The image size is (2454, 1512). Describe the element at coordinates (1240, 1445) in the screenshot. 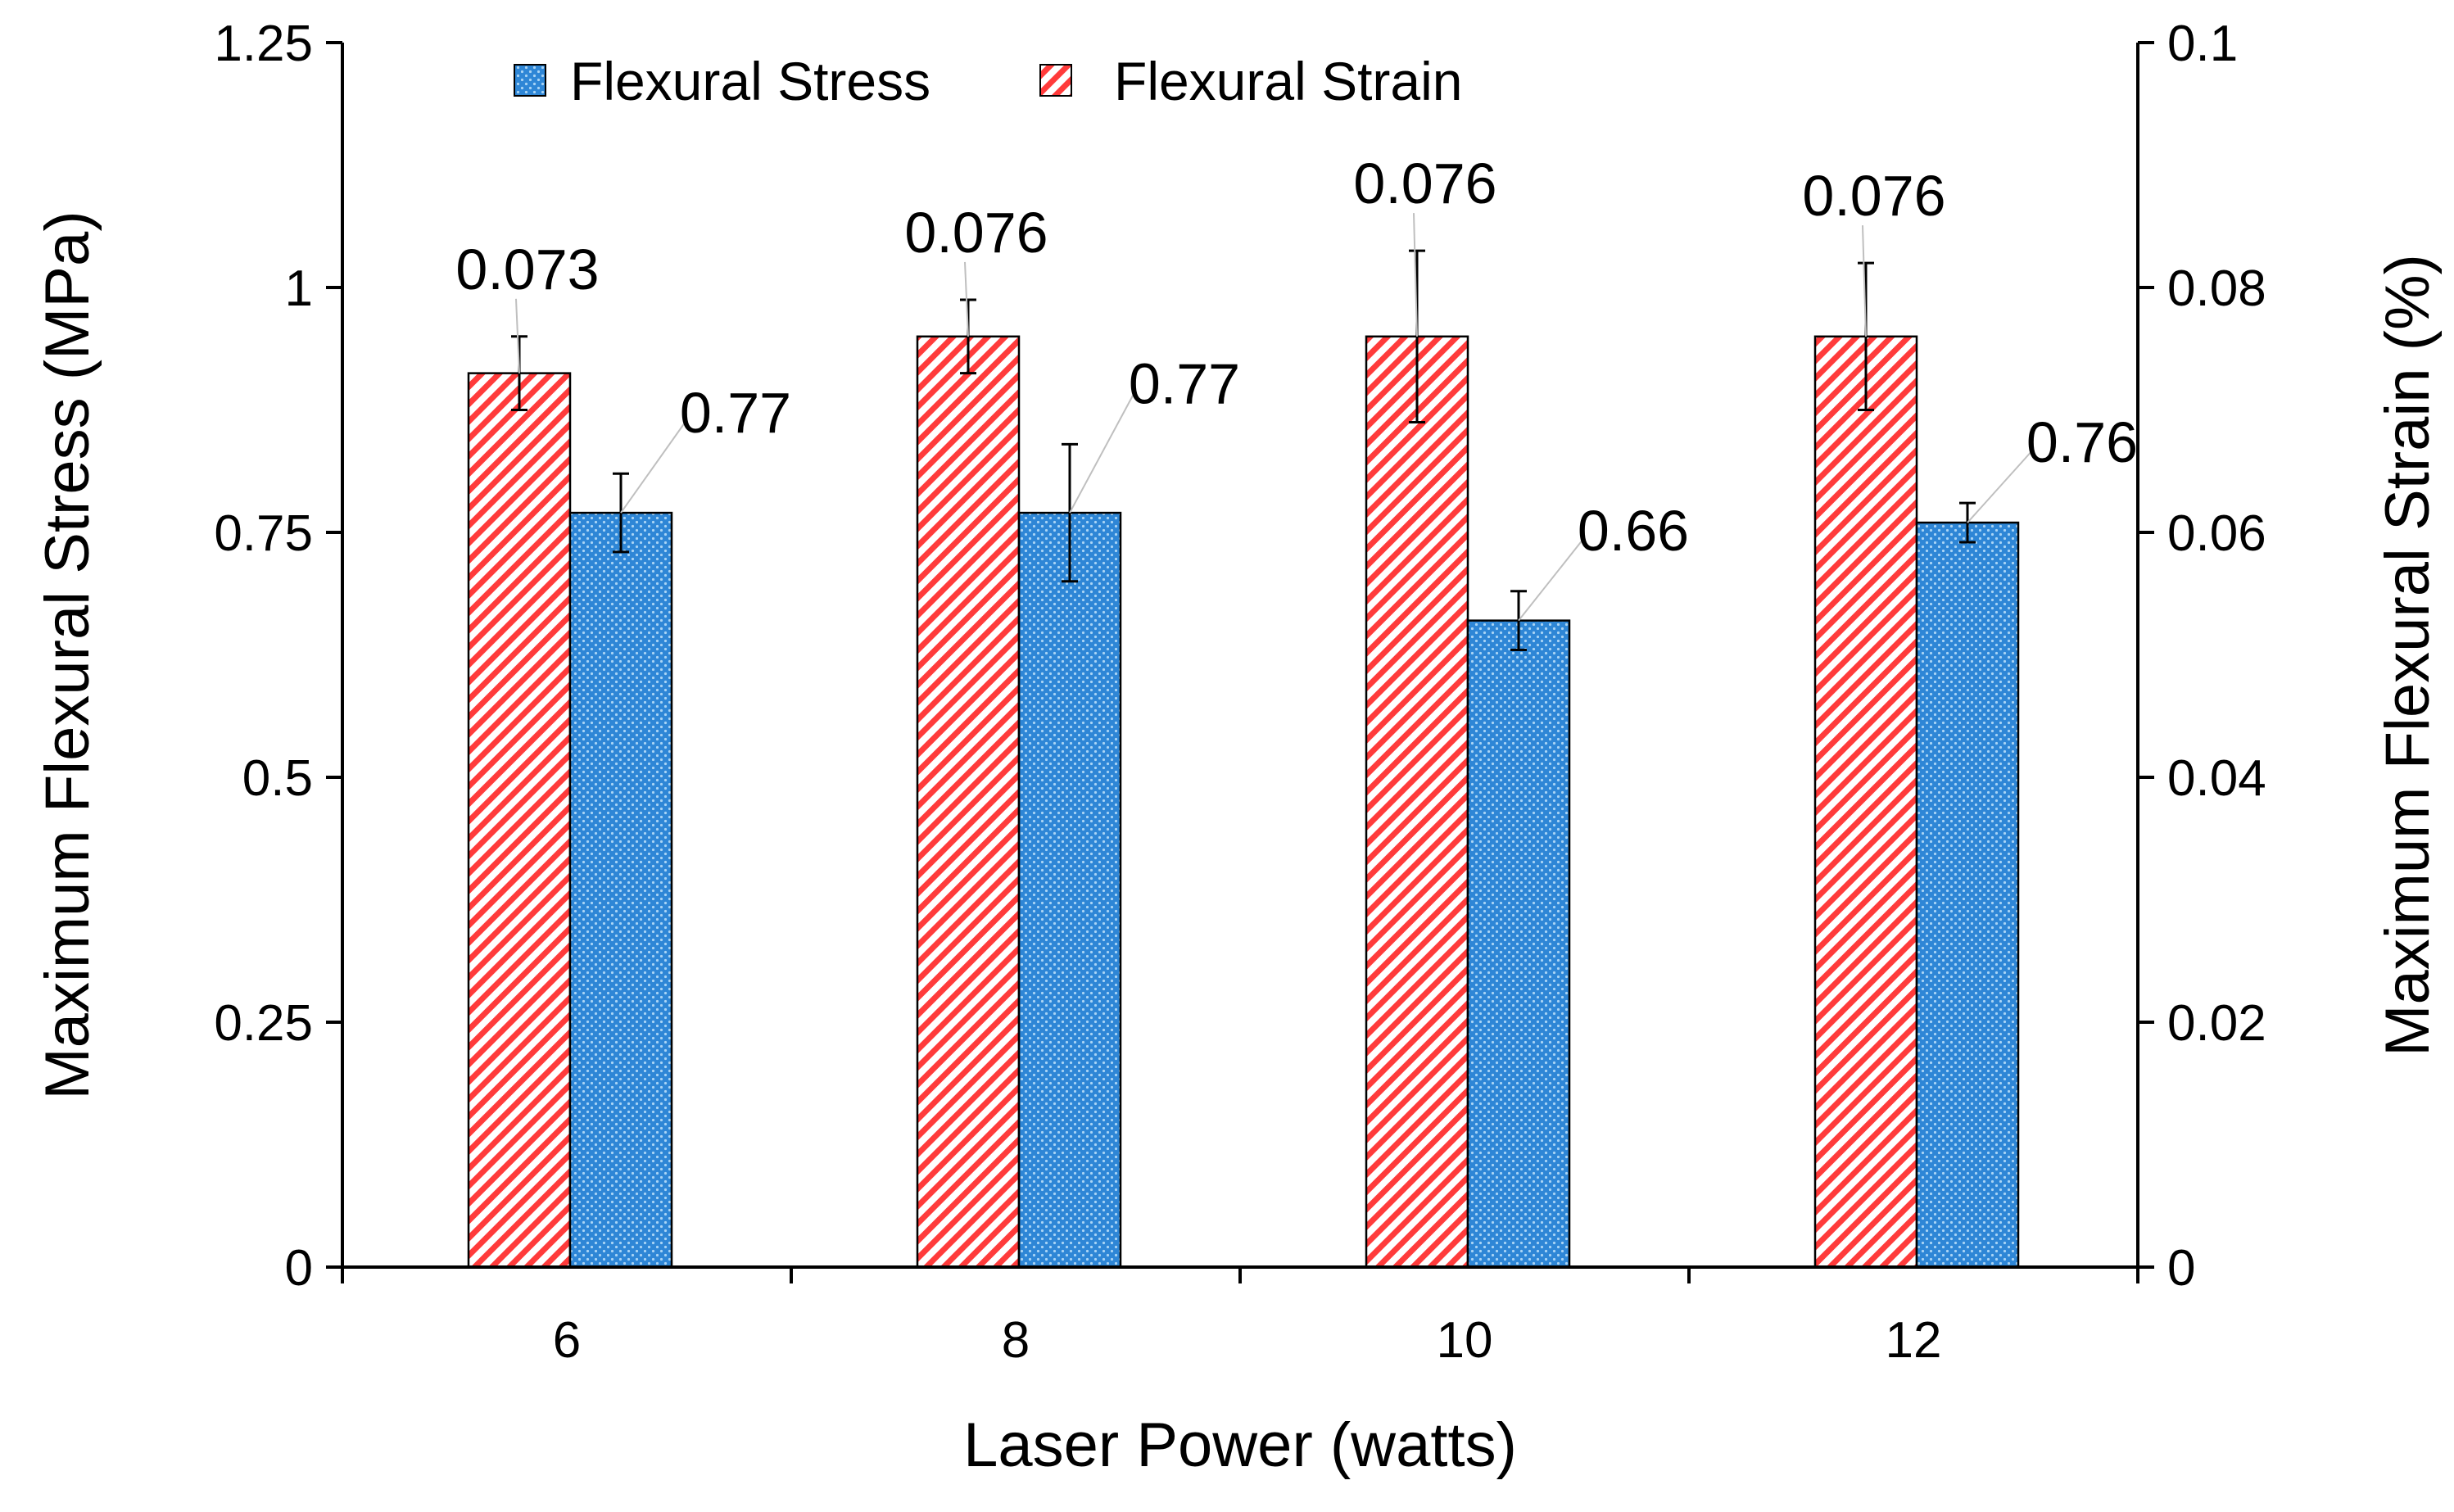

I see `x-axis-title: Laser Power (watts)` at that location.